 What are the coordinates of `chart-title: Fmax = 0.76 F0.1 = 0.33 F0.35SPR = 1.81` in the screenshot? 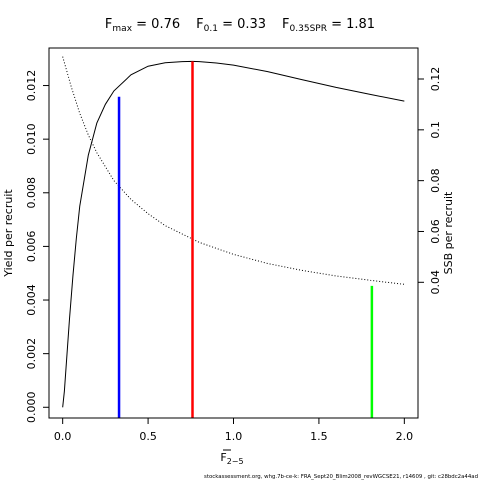 It's located at (240, 25).